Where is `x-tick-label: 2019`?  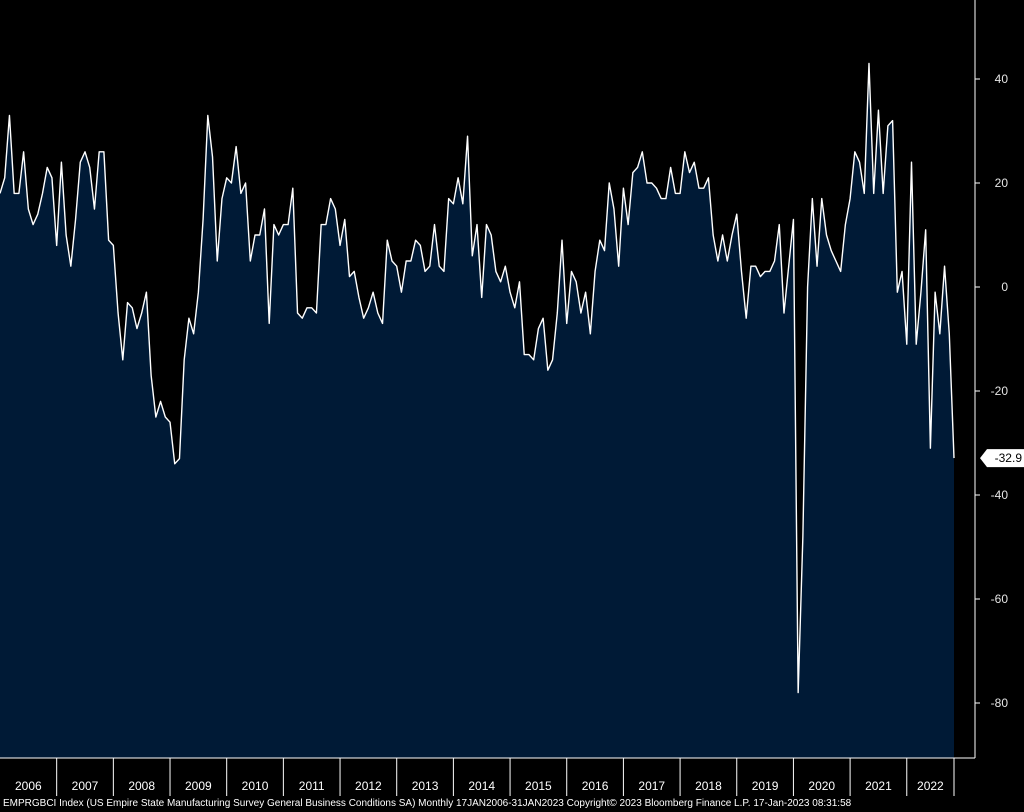
x-tick-label: 2019 is located at coordinates (765, 786).